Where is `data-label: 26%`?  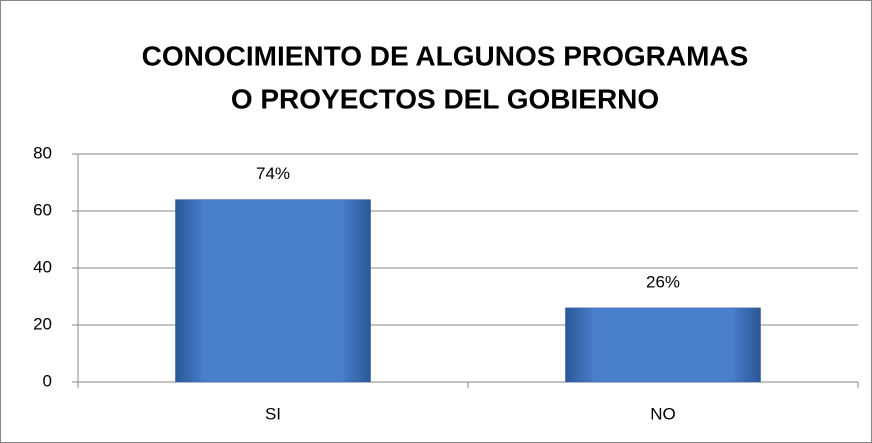
data-label: 26% is located at coordinates (663, 281).